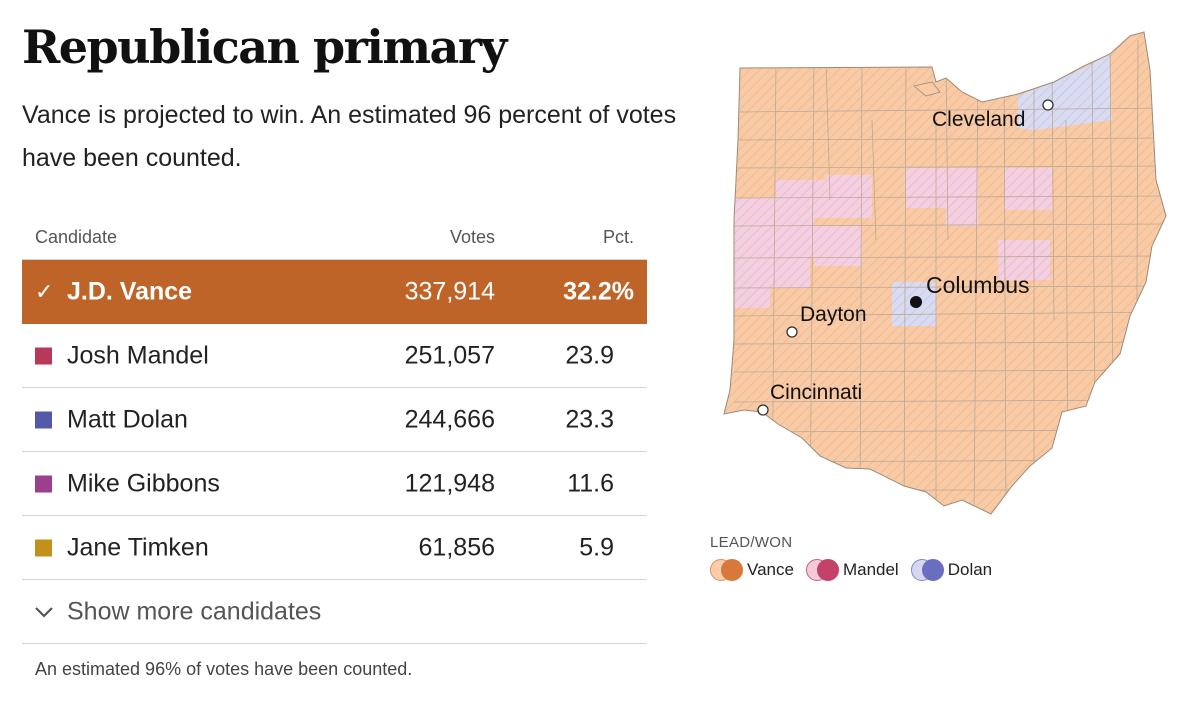 The width and height of the screenshot is (1200, 711). Describe the element at coordinates (130, 291) in the screenshot. I see `candidate-name: J.D. Vance` at that location.